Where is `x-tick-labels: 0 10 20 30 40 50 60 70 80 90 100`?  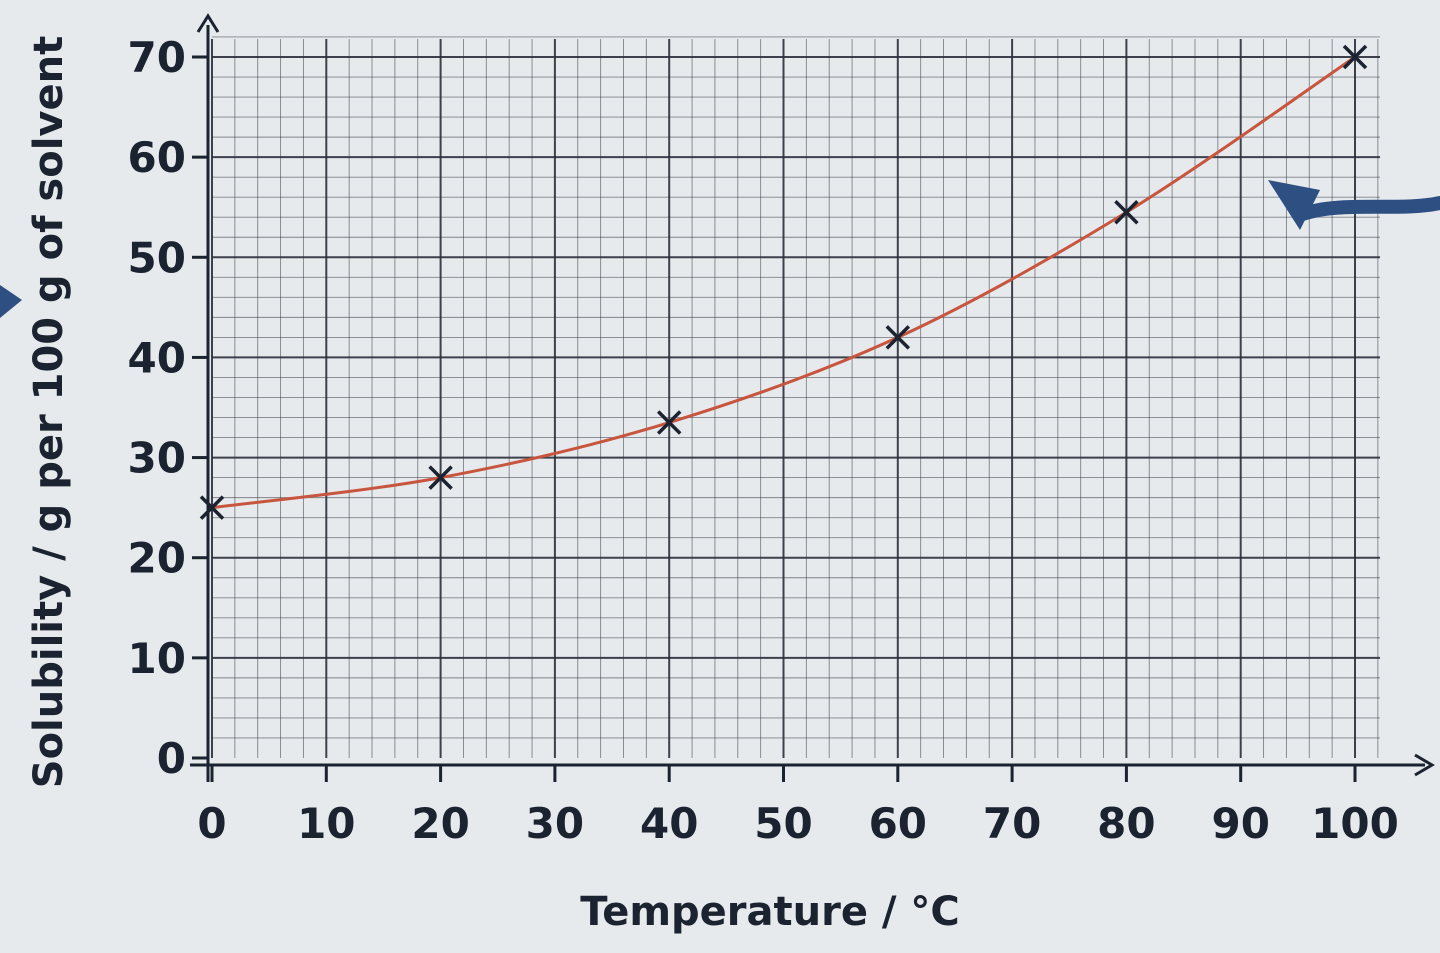
x-tick-labels: 0 10 20 30 40 50 60 70 80 90 100 is located at coordinates (797, 823).